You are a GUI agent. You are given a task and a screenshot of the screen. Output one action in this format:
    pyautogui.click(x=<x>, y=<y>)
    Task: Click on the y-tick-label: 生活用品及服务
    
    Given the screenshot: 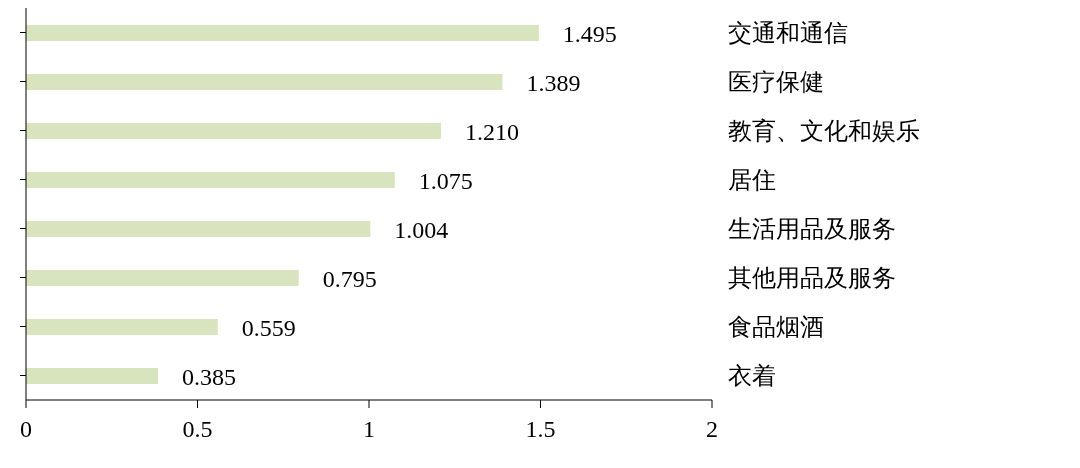 What is the action you would take?
    pyautogui.click(x=812, y=229)
    